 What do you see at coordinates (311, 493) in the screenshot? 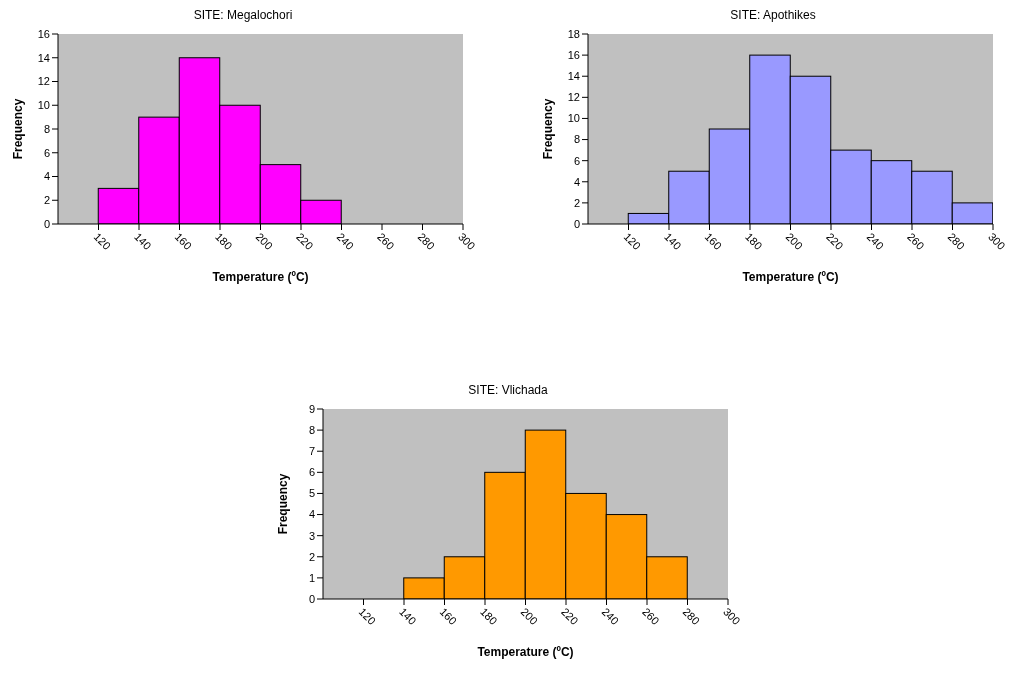
I see `y-tick-label: 5` at bounding box center [311, 493].